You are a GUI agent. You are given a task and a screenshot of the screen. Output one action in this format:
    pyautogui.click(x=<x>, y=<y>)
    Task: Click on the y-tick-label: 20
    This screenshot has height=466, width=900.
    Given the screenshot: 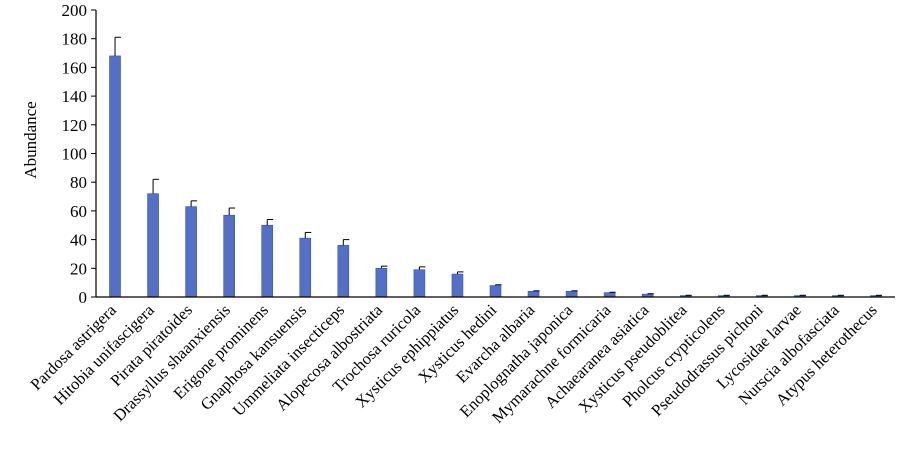 What is the action you would take?
    pyautogui.click(x=78, y=268)
    